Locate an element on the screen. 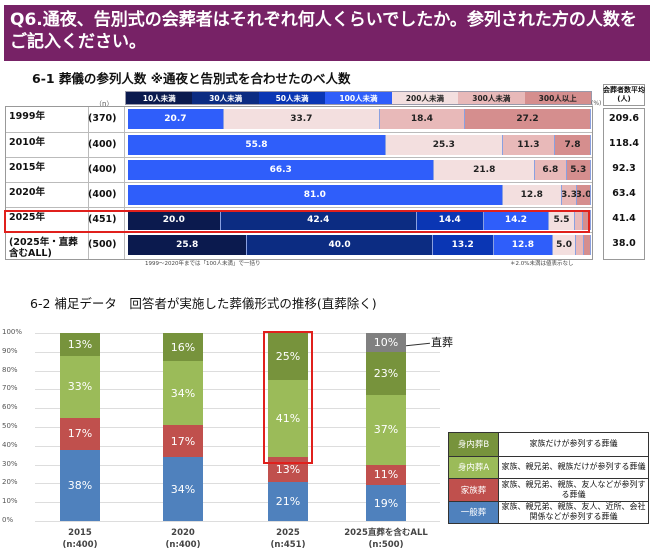 The image size is (650, 554). x-n: (n:500) is located at coordinates (386, 545).